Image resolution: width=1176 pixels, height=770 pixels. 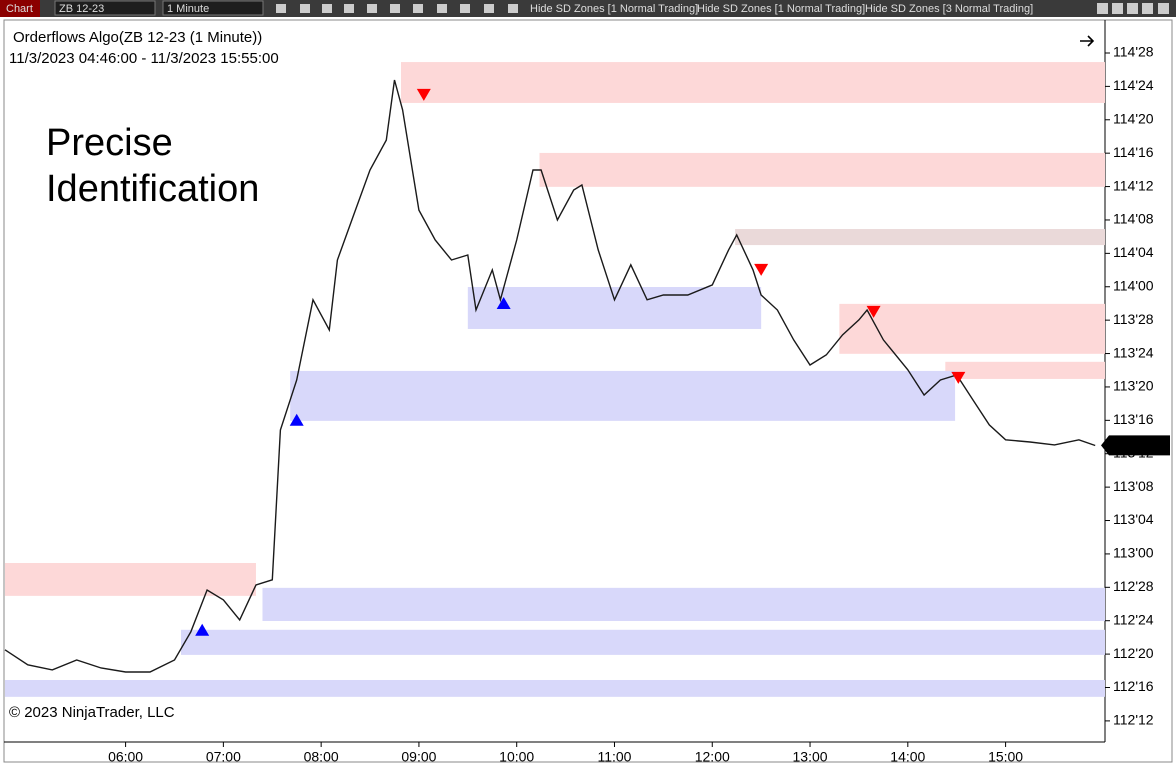 What do you see at coordinates (1133, 252) in the screenshot?
I see `y-tick-label: 114'04` at bounding box center [1133, 252].